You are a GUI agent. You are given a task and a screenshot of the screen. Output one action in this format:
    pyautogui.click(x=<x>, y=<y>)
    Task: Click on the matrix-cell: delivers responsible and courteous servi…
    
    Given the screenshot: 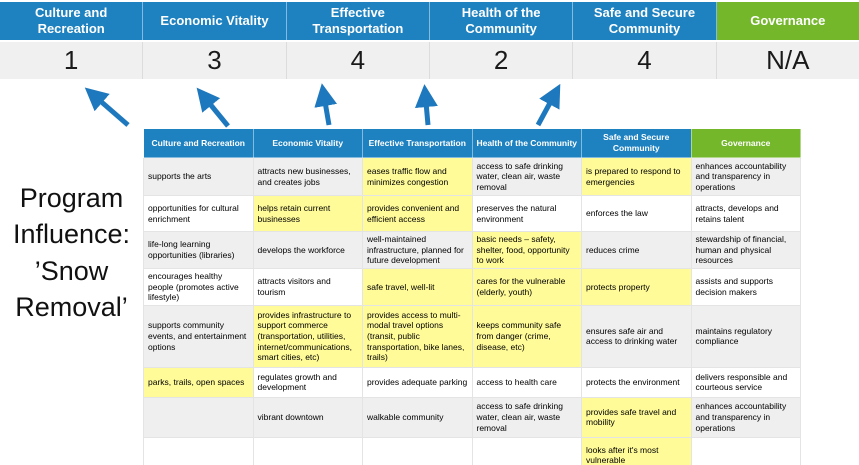 What is the action you would take?
    pyautogui.click(x=745, y=382)
    